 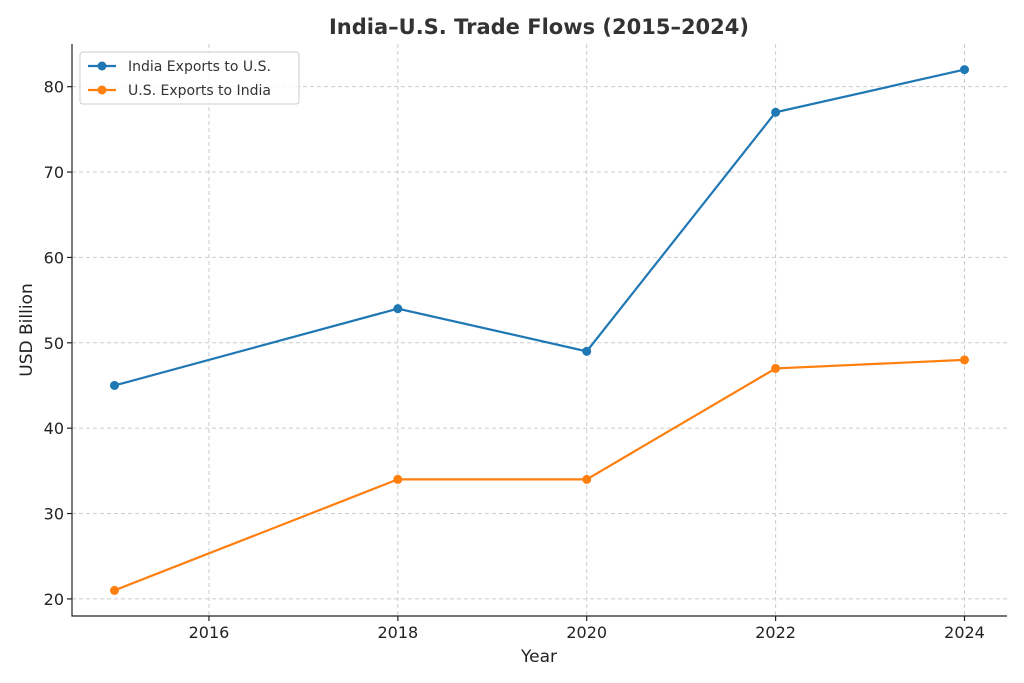 What do you see at coordinates (775, 632) in the screenshot?
I see `x-tick-label: 2022` at bounding box center [775, 632].